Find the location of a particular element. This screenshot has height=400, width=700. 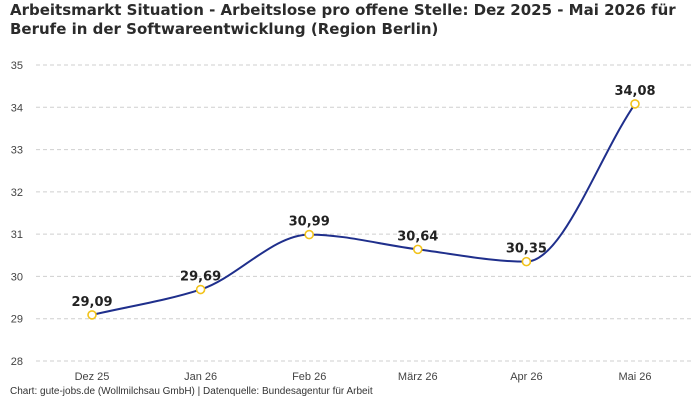

x-tick-label: Feb 26 is located at coordinates (309, 377).